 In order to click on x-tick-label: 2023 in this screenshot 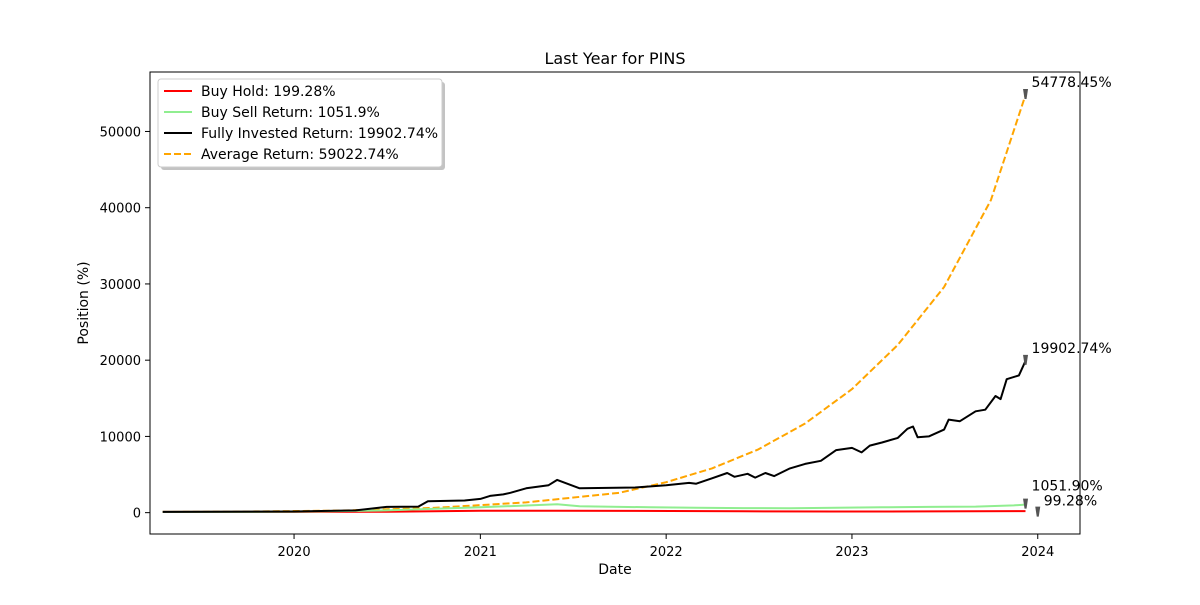, I will do `click(851, 552)`.